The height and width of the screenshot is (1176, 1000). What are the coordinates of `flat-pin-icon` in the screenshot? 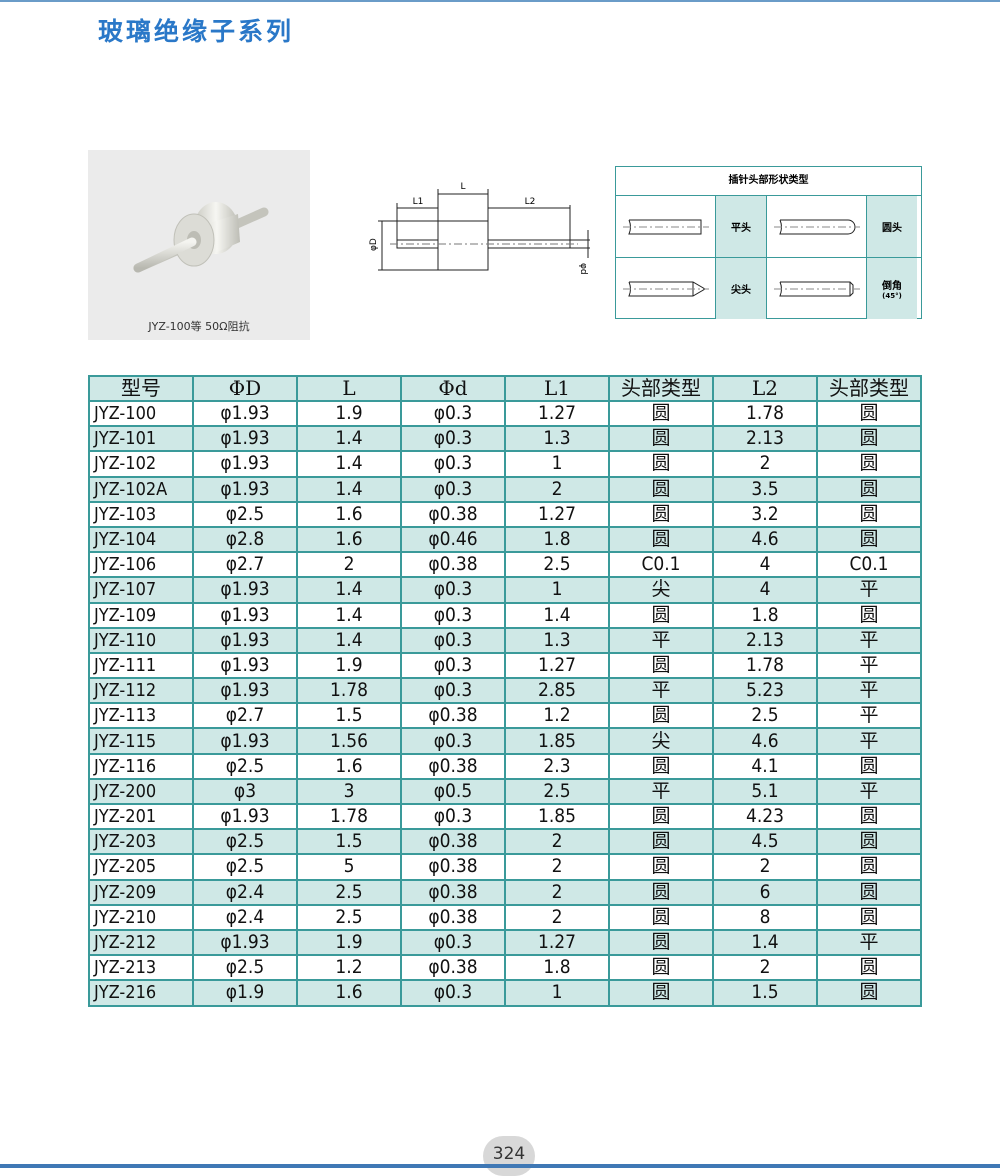 It's located at (665, 226).